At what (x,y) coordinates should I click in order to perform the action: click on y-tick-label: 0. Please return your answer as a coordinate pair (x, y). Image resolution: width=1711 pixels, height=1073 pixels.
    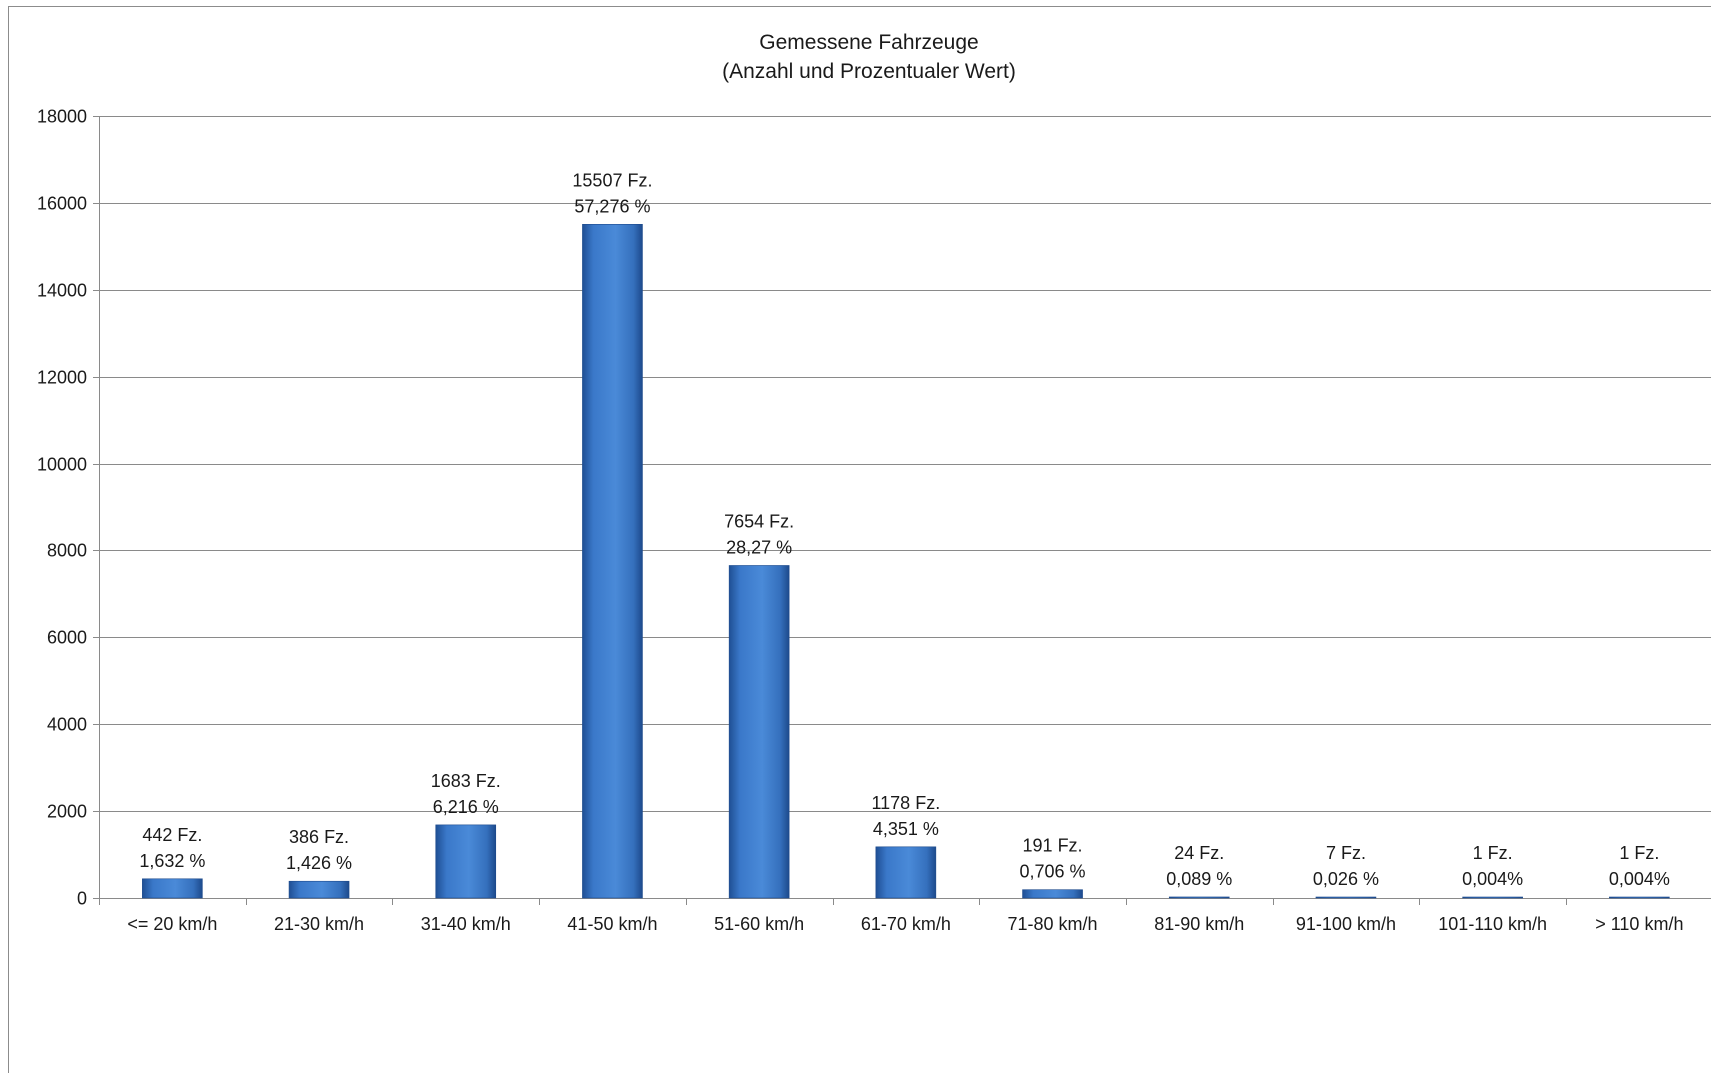
    Looking at the image, I should click on (82, 899).